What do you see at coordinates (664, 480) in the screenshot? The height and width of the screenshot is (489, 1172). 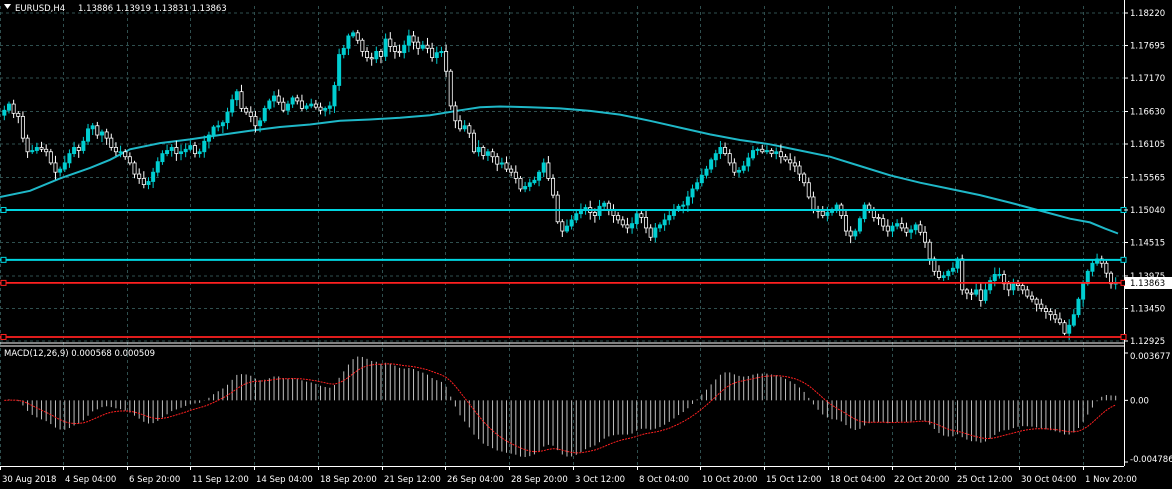 I see `x-tick-label: 8 Oct 04:00` at bounding box center [664, 480].